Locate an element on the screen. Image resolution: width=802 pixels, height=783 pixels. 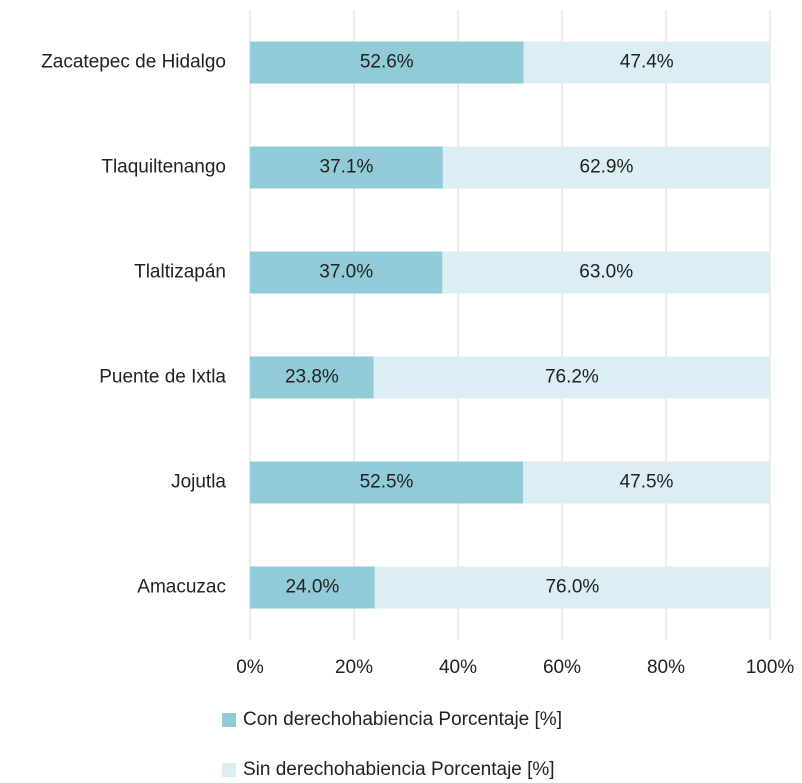
data-label: 37.0% is located at coordinates (346, 272).